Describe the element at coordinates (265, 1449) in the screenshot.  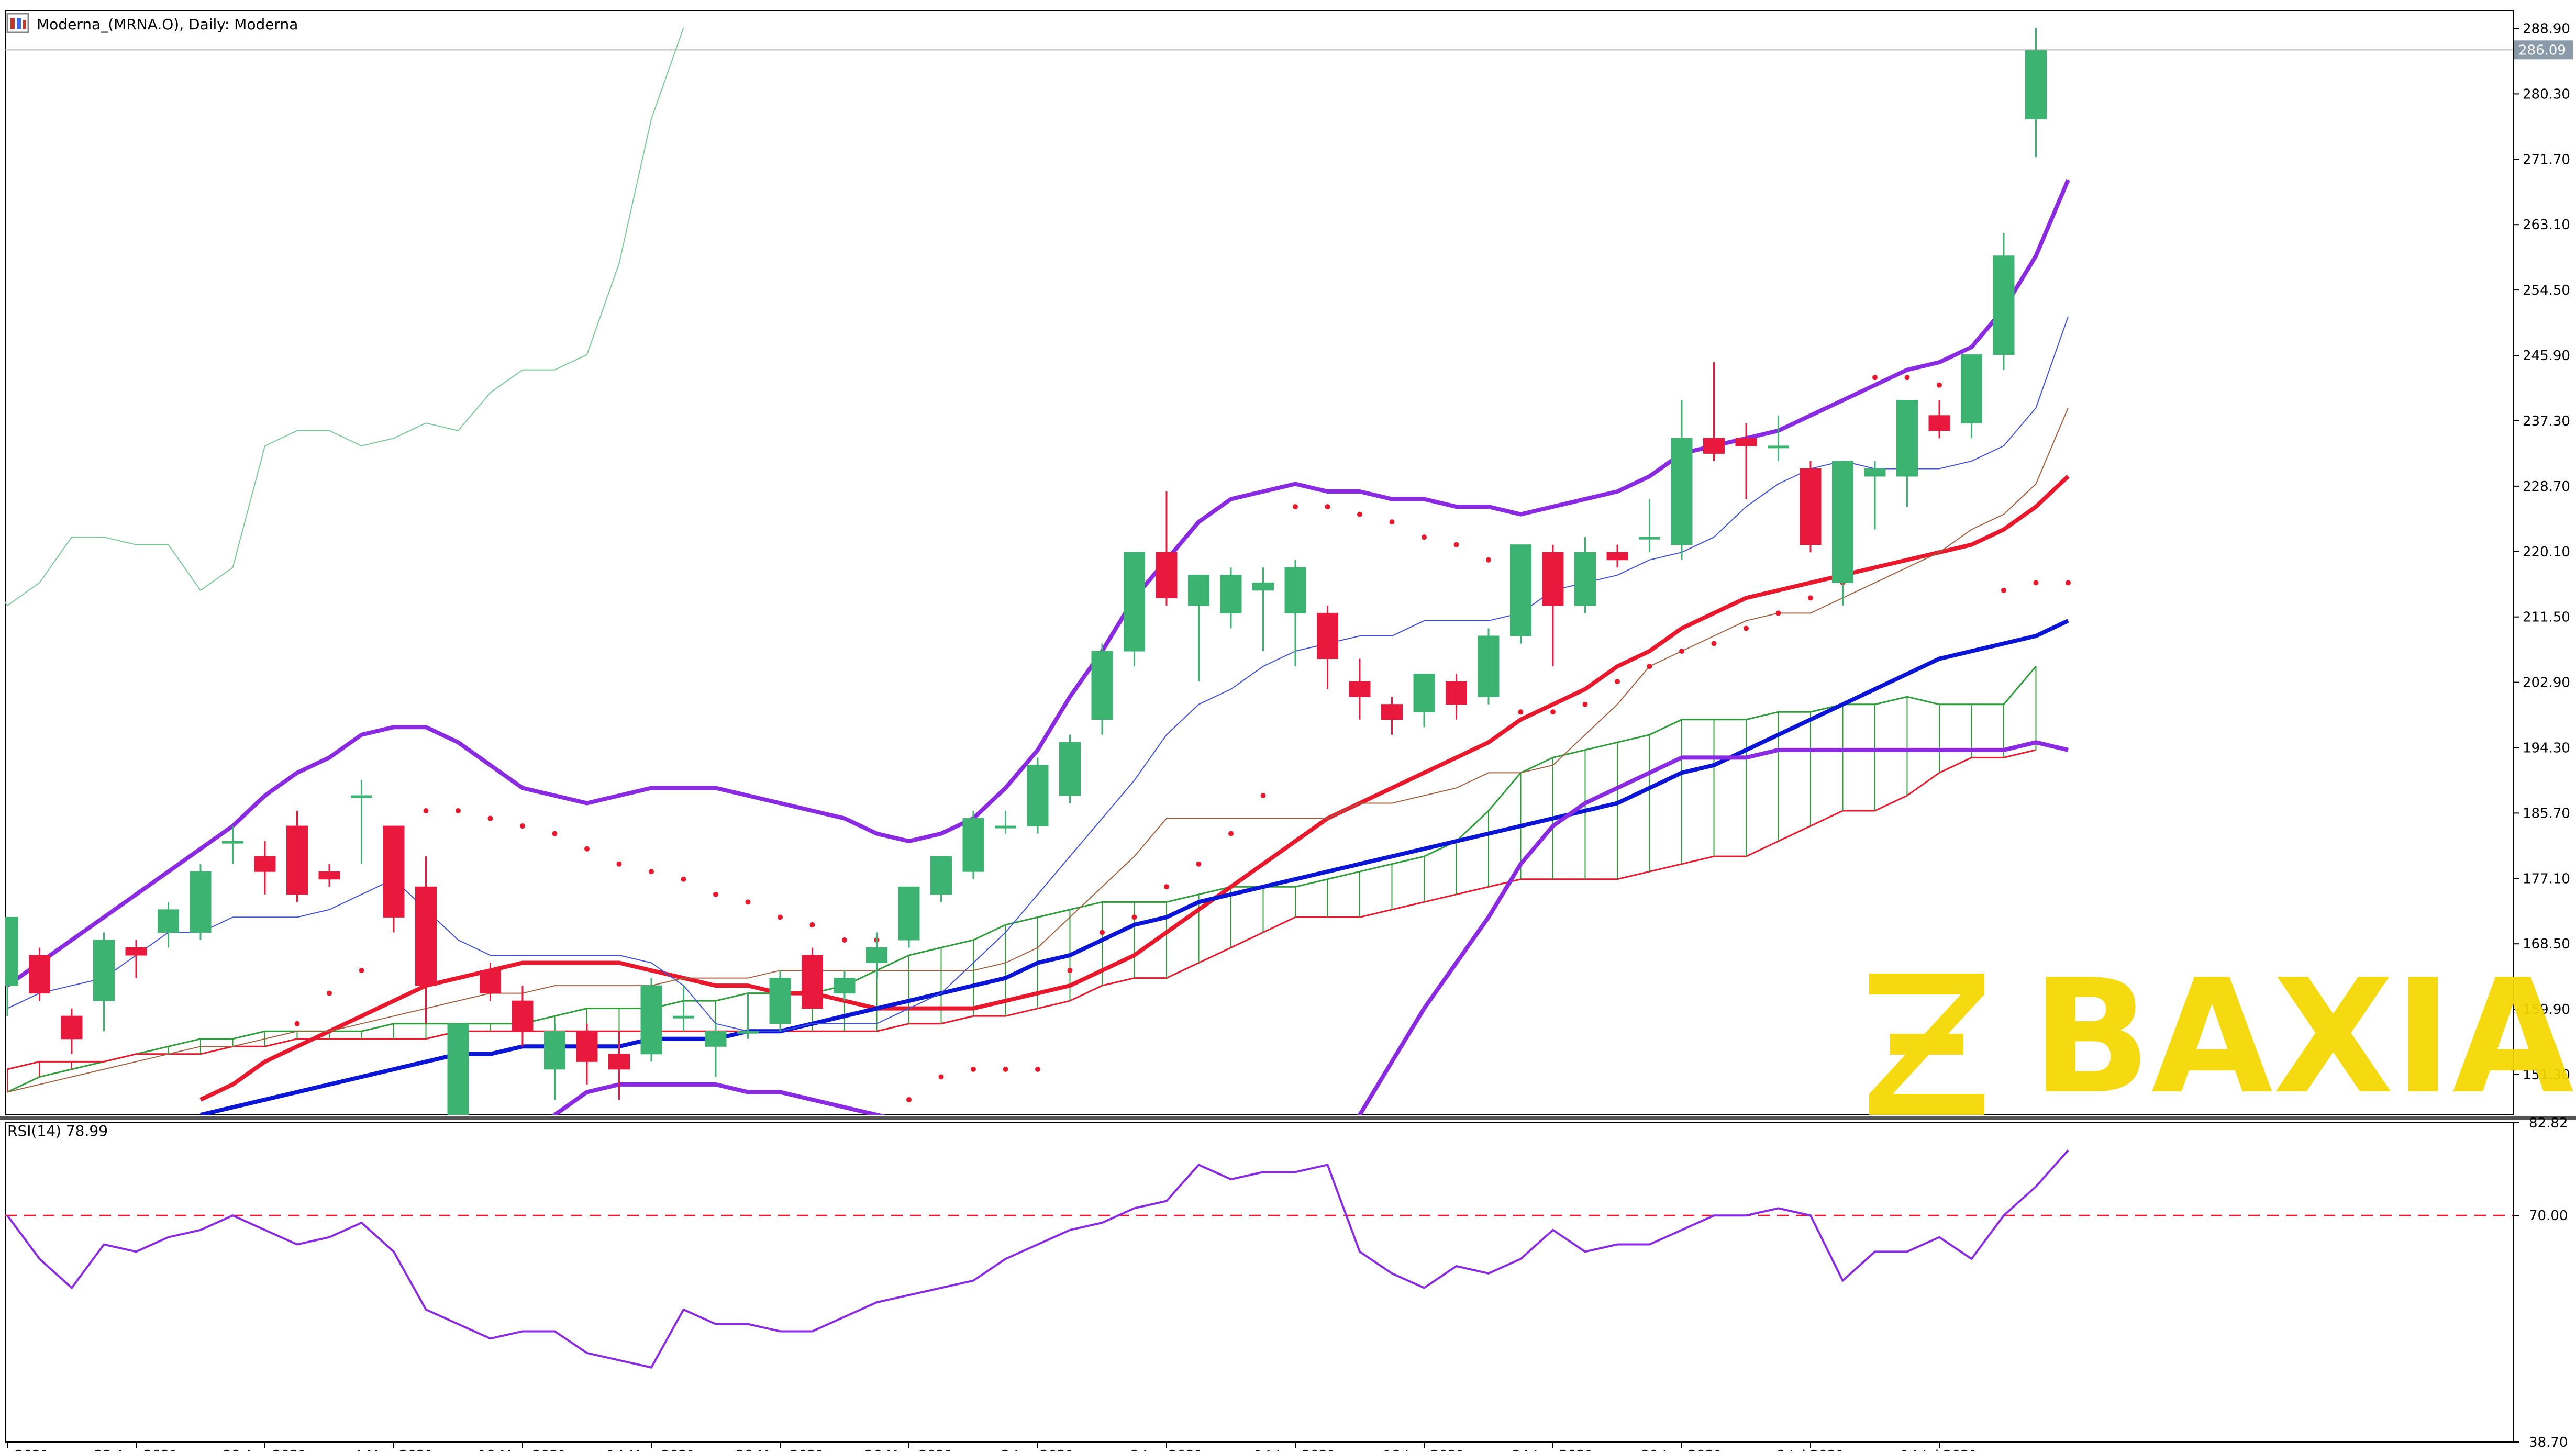
I see `date-tick-label: 28 Apr 2021` at that location.